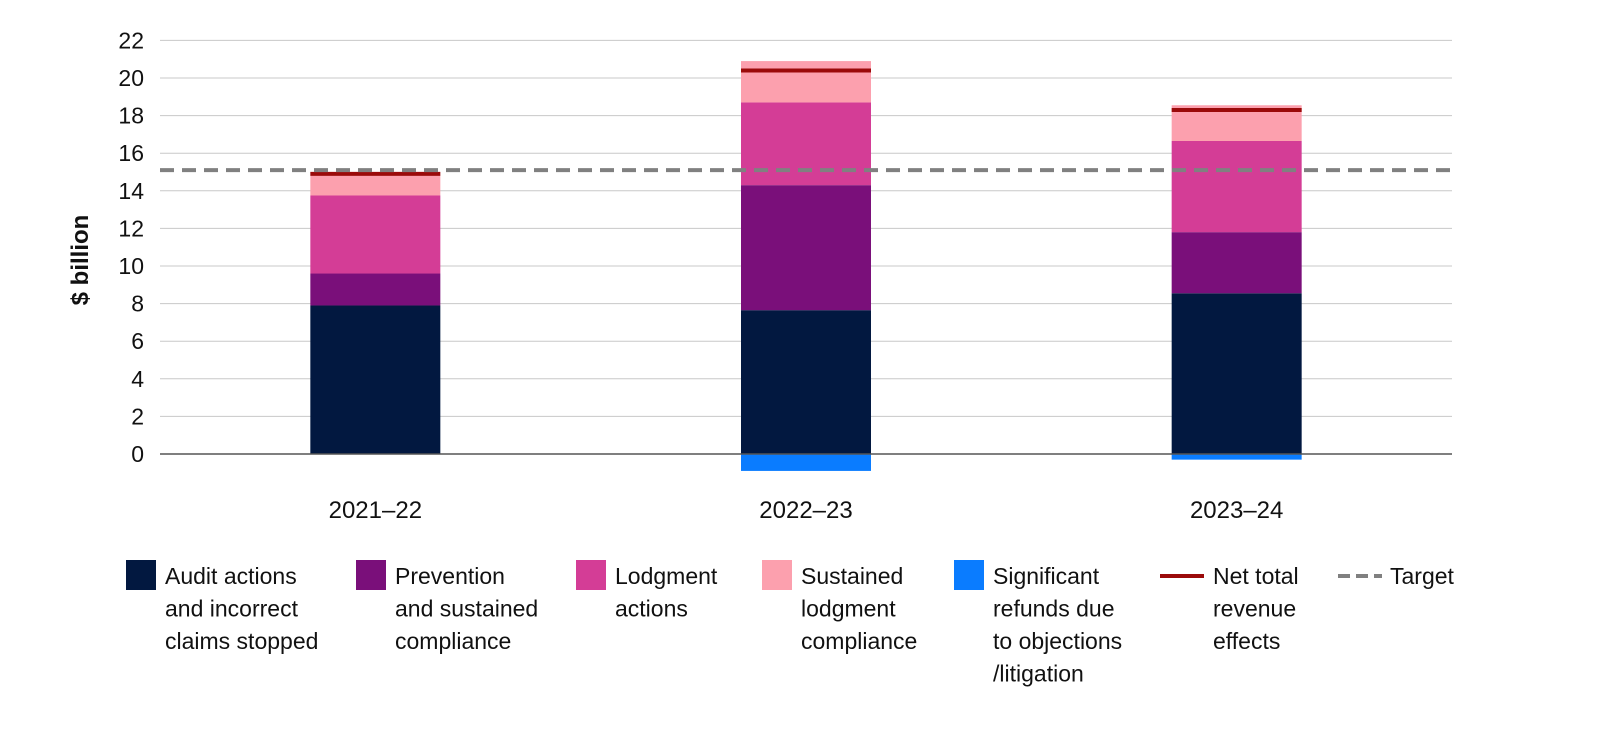  I want to click on y-axis-label: $ billion, so click(80, 260).